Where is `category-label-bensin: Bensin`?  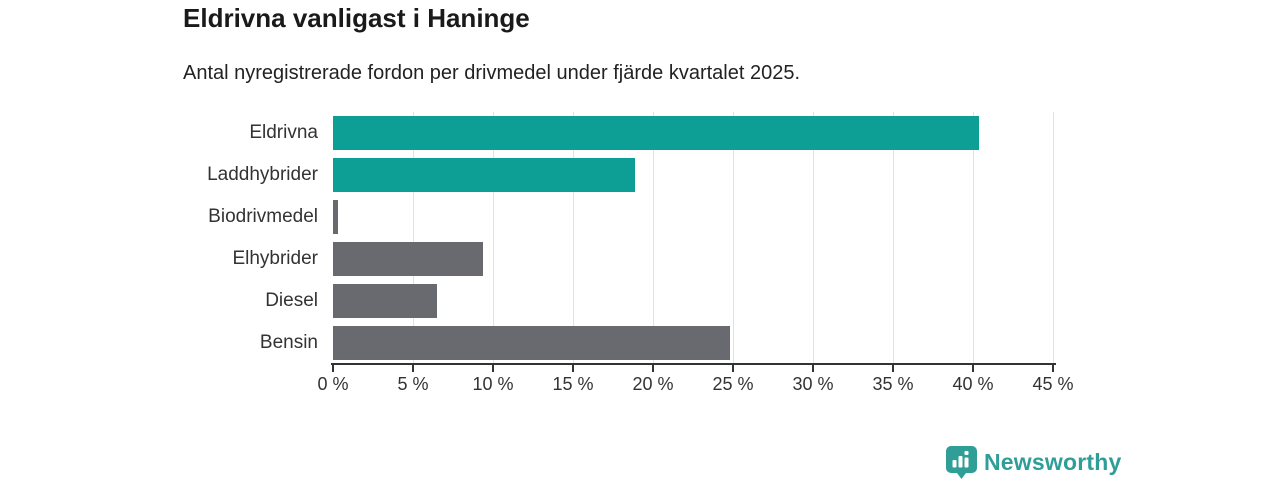 category-label-bensin: Bensin is located at coordinates (288, 342).